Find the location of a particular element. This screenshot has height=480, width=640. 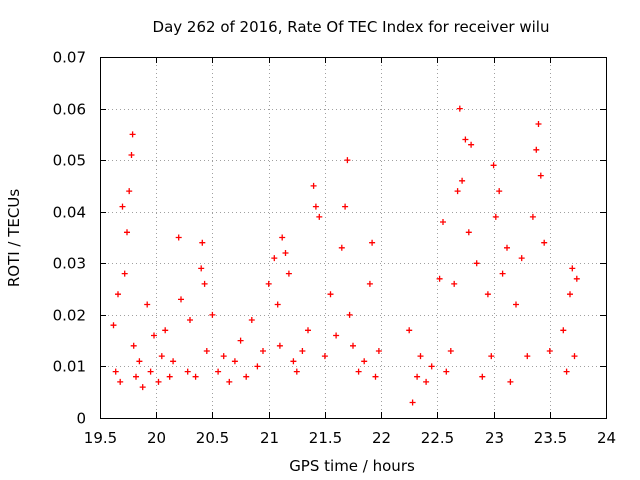

y-tick-label: 0.02 is located at coordinates (69, 316).